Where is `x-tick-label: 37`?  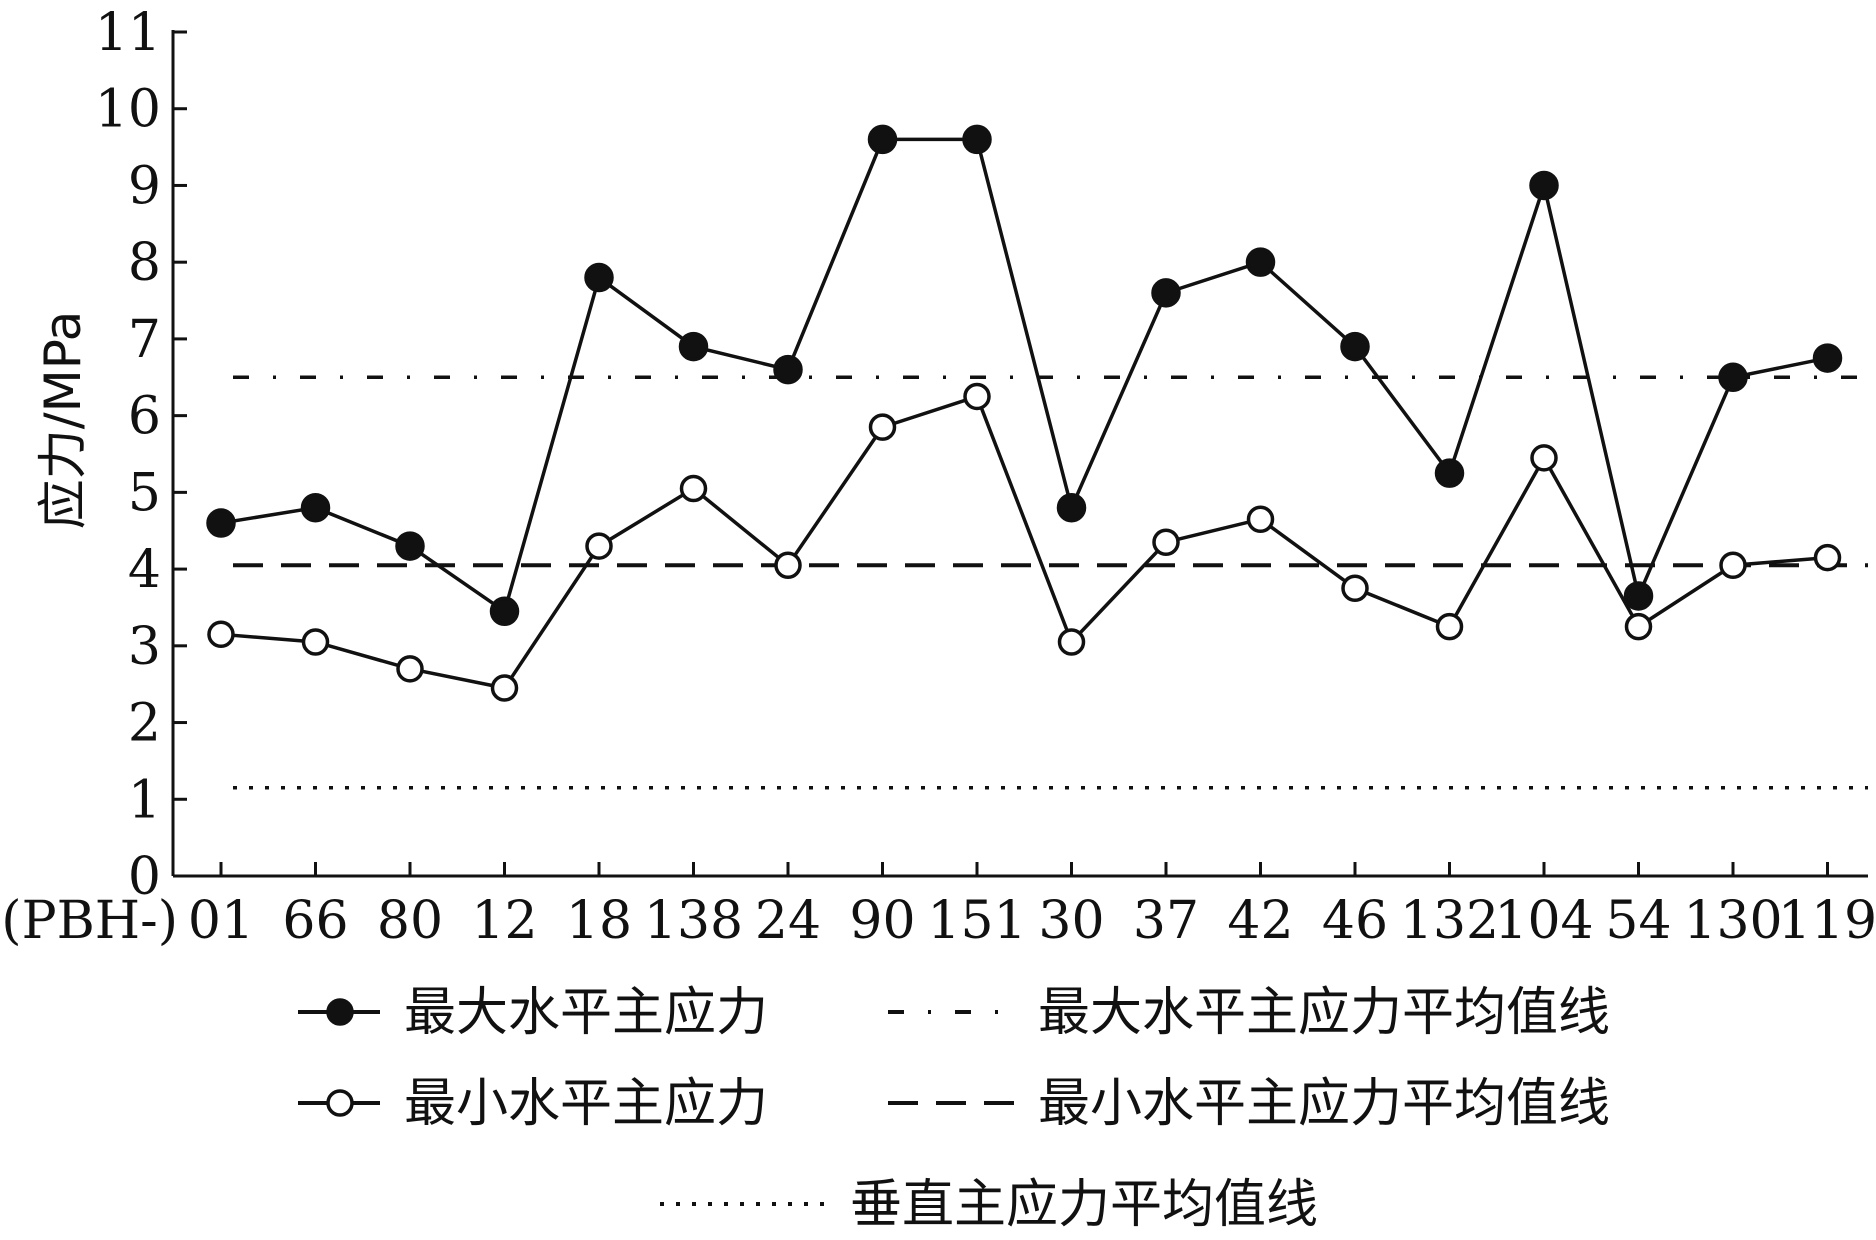 x-tick-label: 37 is located at coordinates (1166, 921).